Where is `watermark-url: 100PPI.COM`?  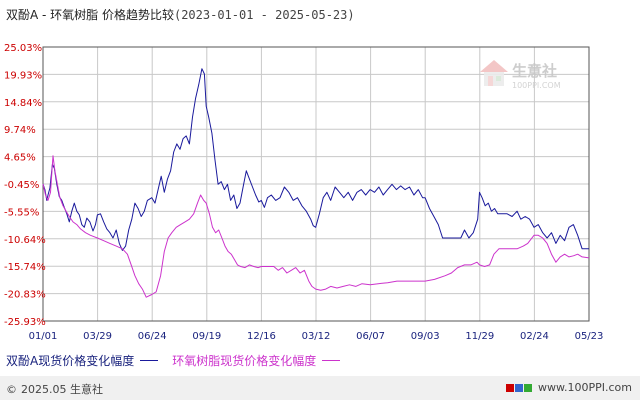 watermark-url: 100PPI.COM is located at coordinates (536, 85).